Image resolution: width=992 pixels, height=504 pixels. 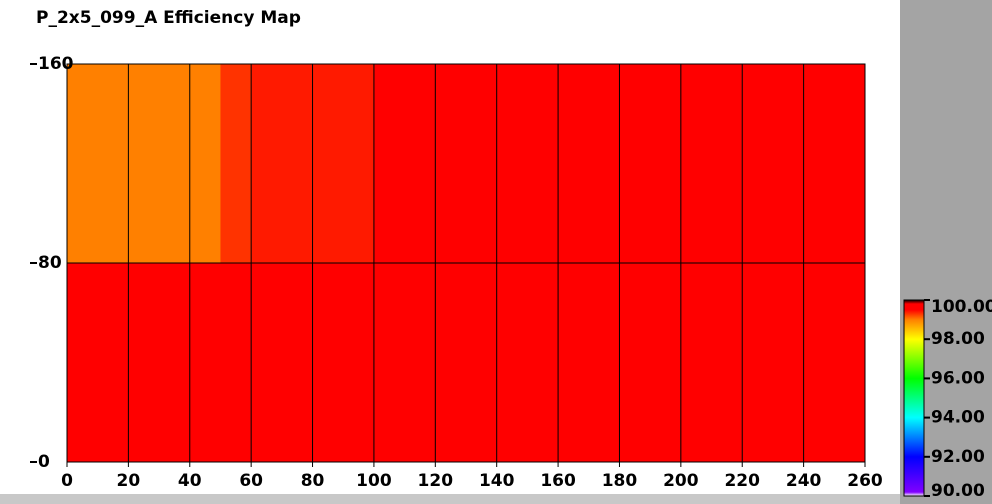 I want to click on x-tick-label: 140, so click(x=497, y=481).